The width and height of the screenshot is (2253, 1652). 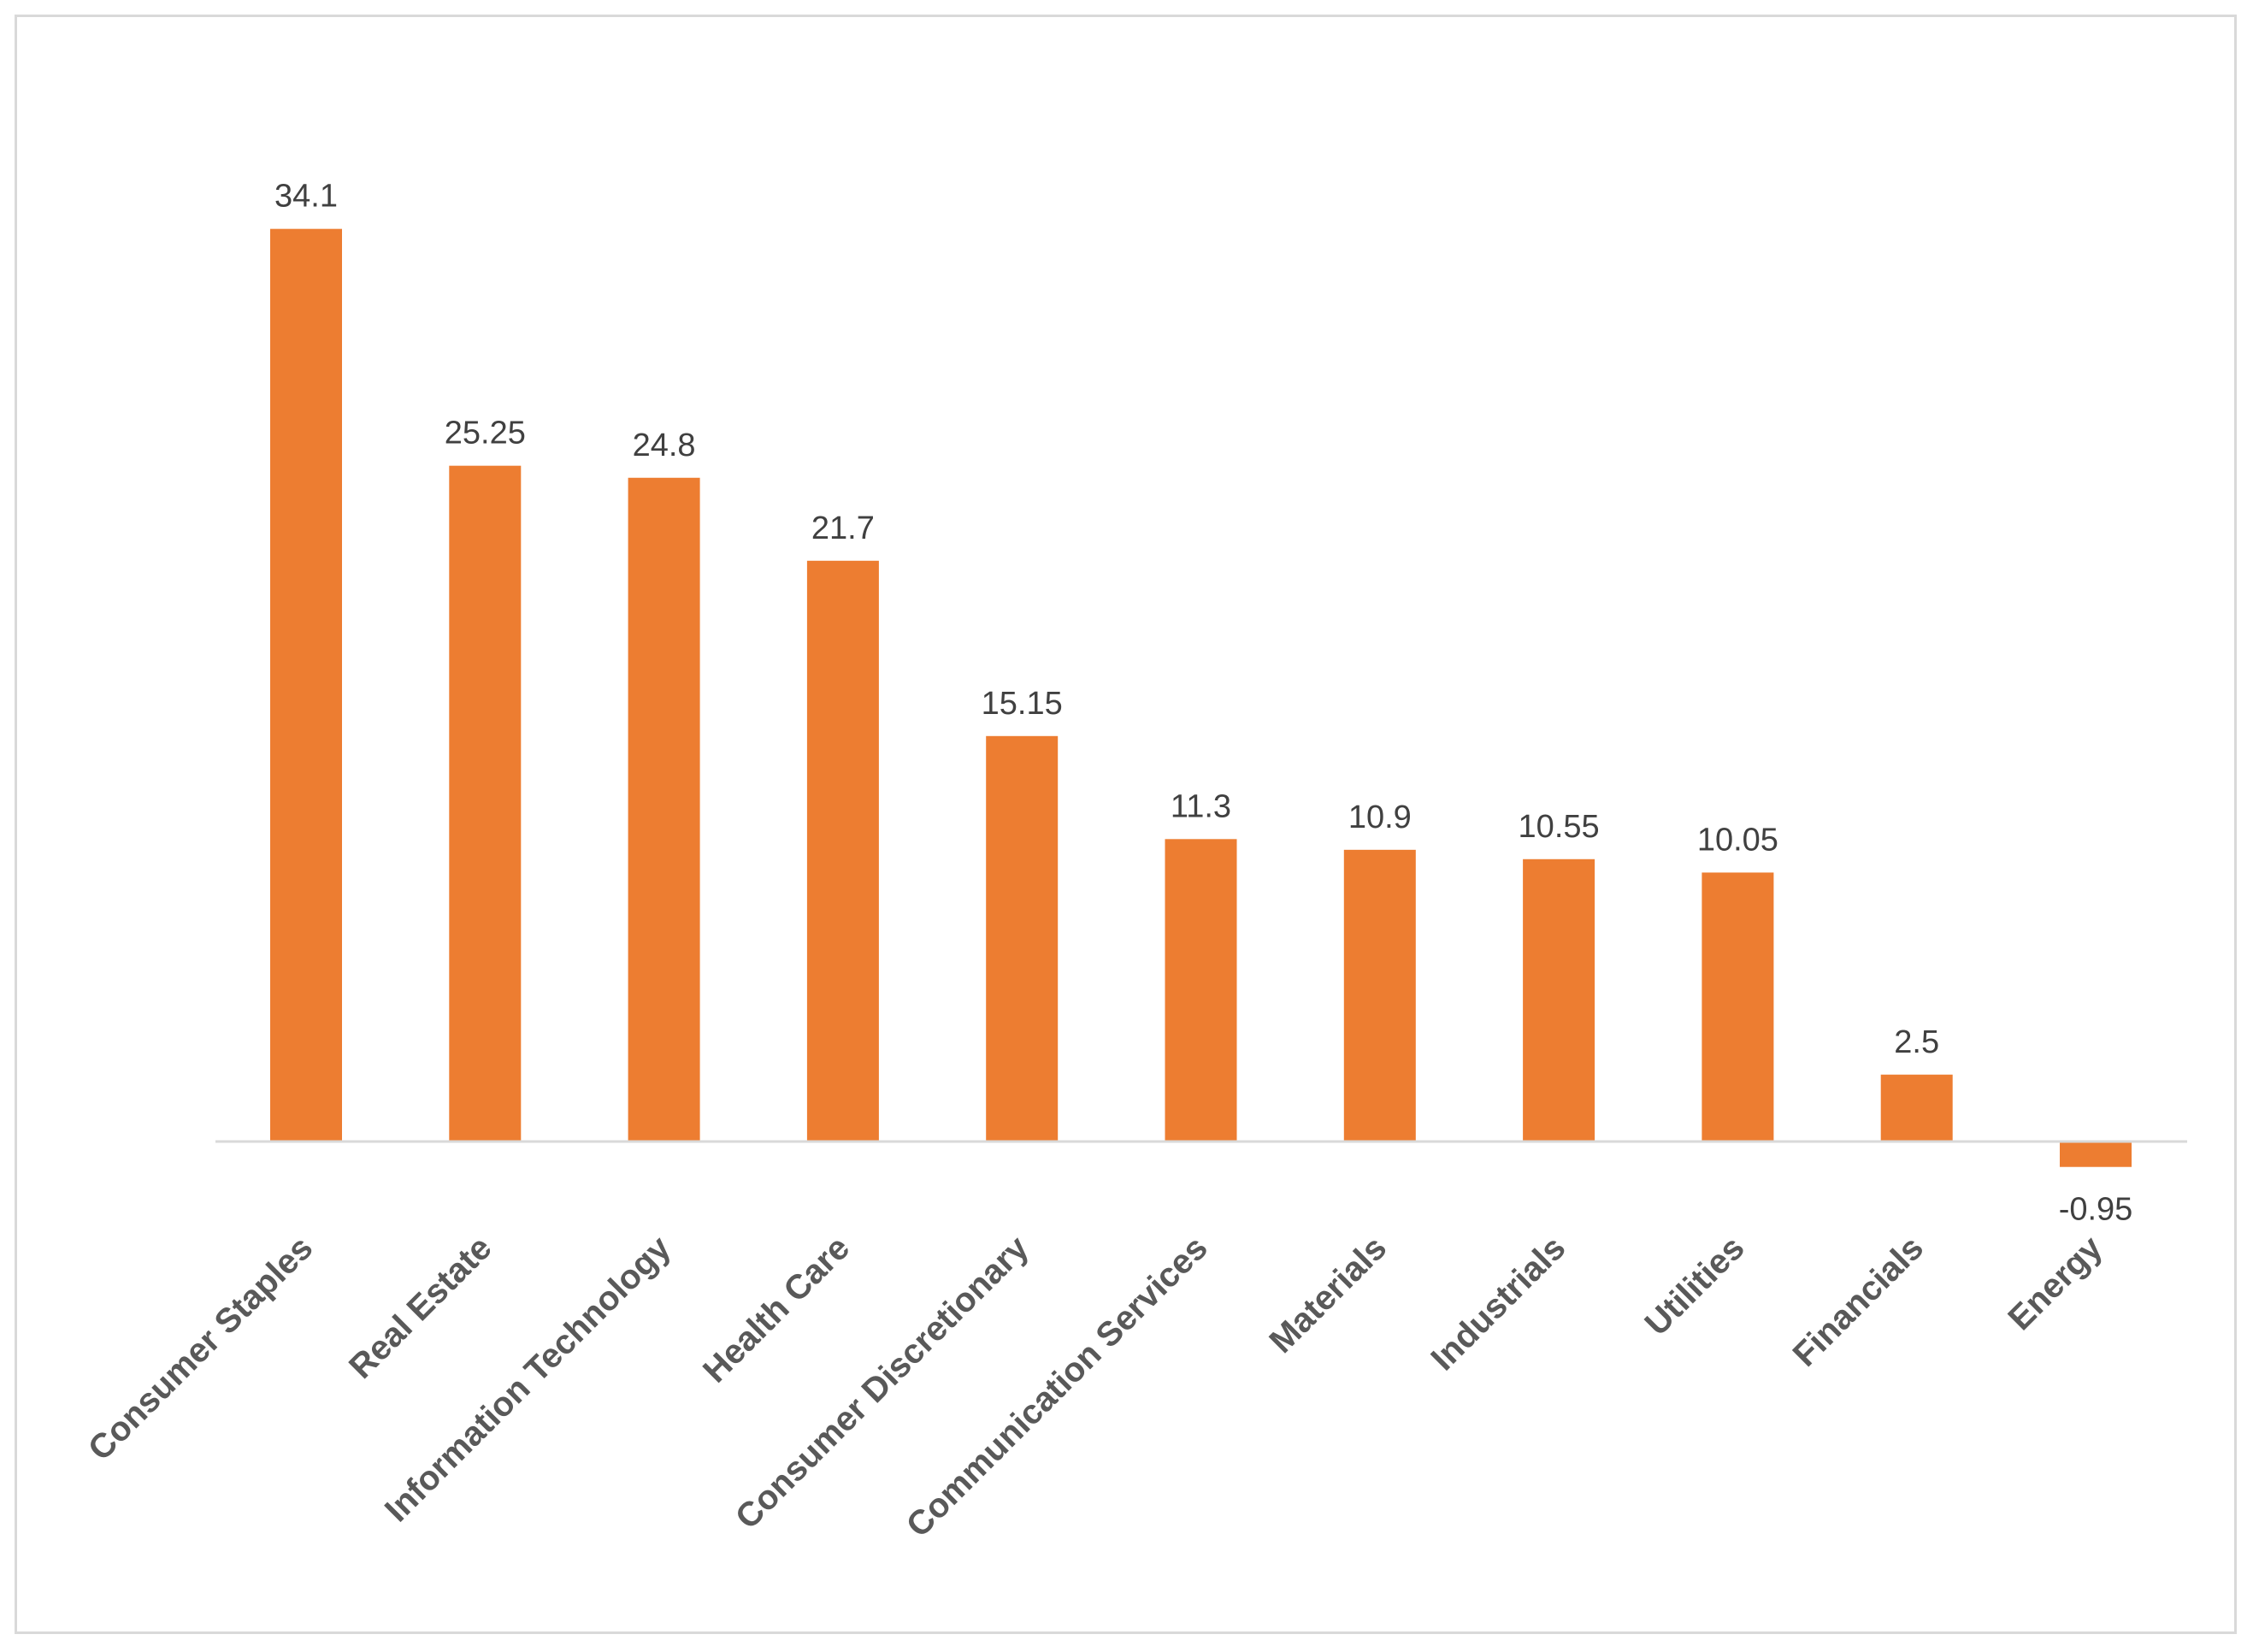 What do you see at coordinates (2055, 1283) in the screenshot?
I see `category-label-11: Energy` at bounding box center [2055, 1283].